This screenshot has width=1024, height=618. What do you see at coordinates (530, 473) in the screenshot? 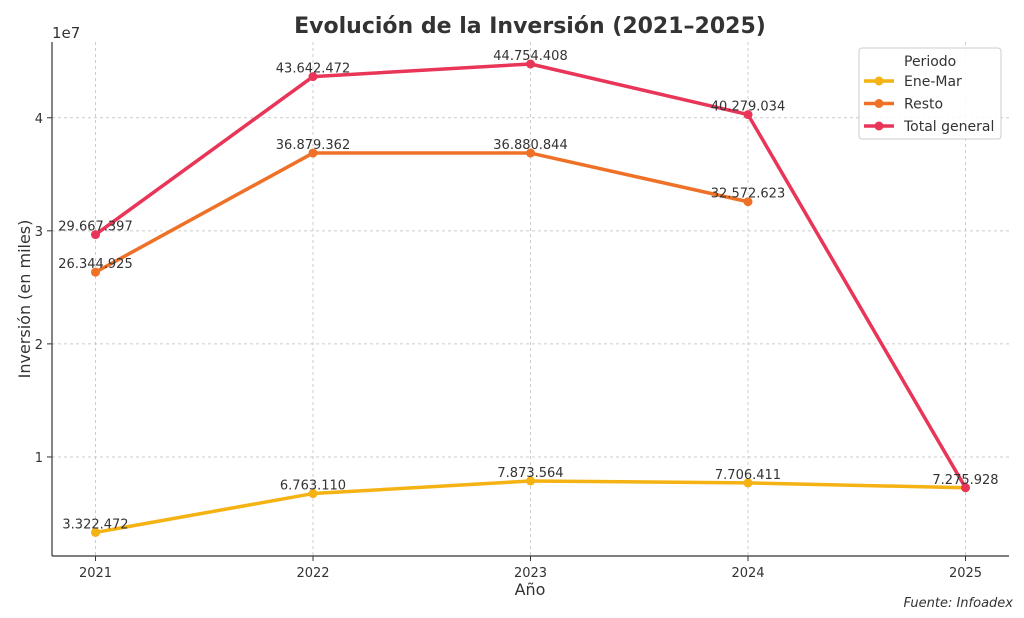
I see `data-label-ene-mar: 7.873.564` at bounding box center [530, 473].